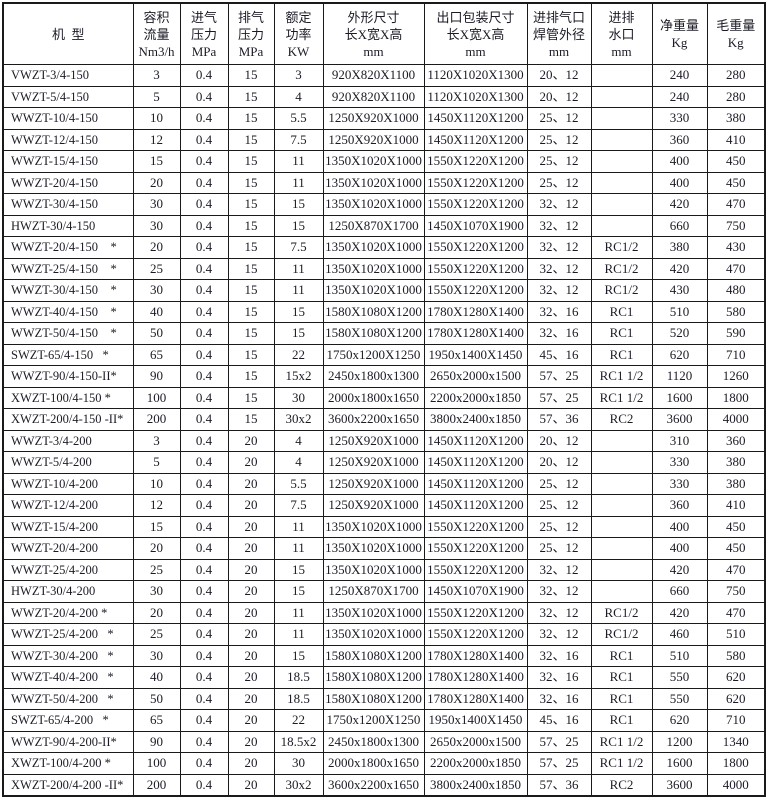 The image size is (766, 798). What do you see at coordinates (475, 34) in the screenshot?
I see `header-line: 长X宽X高` at bounding box center [475, 34].